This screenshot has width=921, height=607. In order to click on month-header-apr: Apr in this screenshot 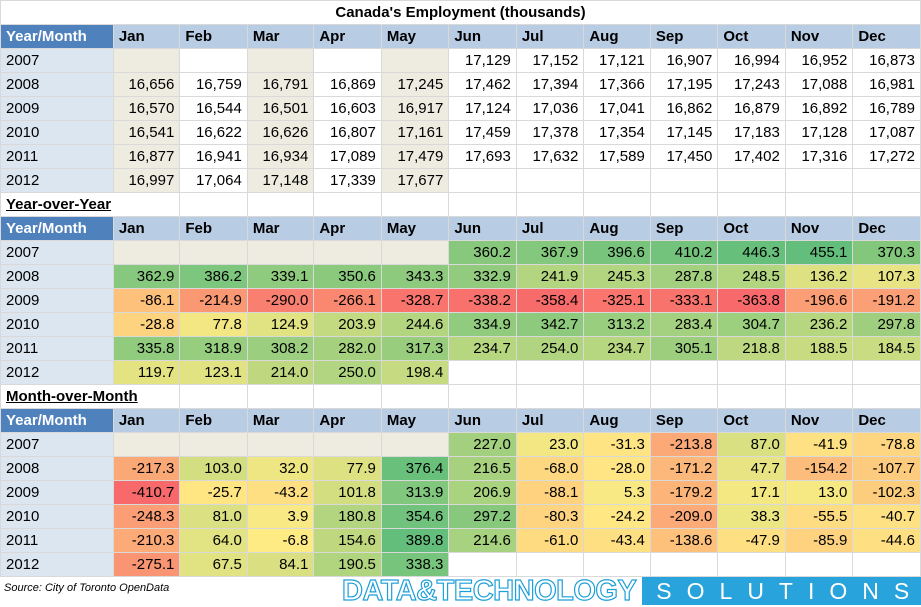, I will do `click(347, 228)`.